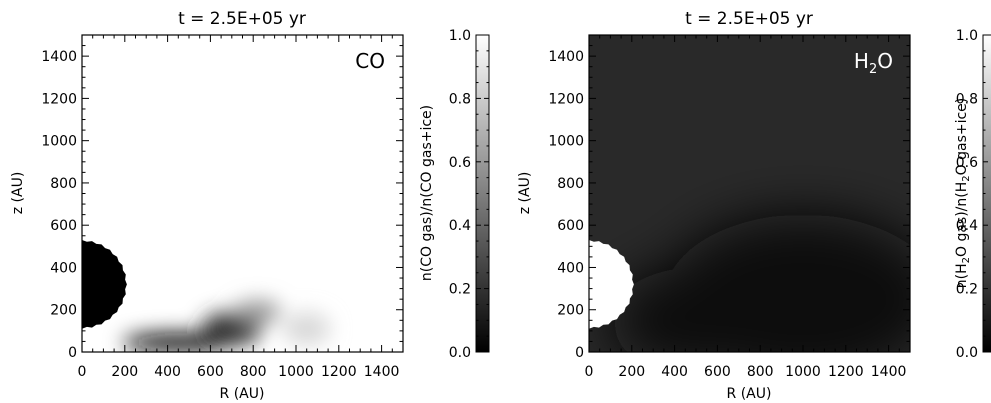 The image size is (991, 403). Describe the element at coordinates (966, 260) in the screenshot. I see `cb-label-sub: 2` at that location.